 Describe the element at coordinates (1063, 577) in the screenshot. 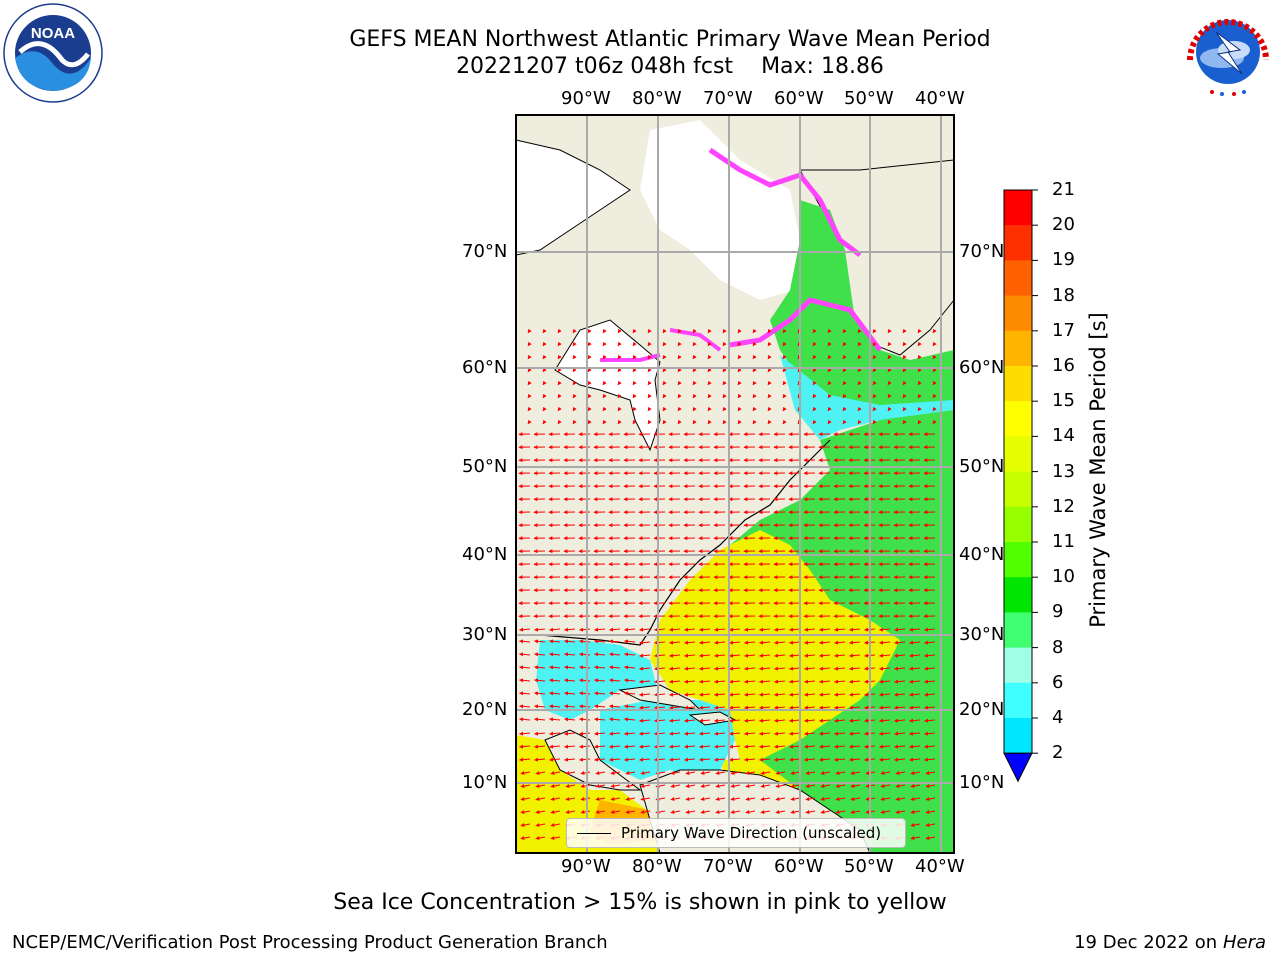

I see `colorbar-tick-label: 10` at that location.